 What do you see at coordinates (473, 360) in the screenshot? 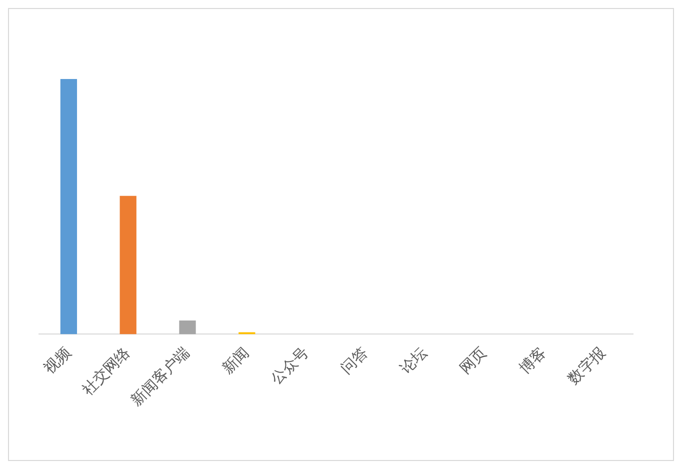
I see `x-tick-label: 网页` at bounding box center [473, 360].